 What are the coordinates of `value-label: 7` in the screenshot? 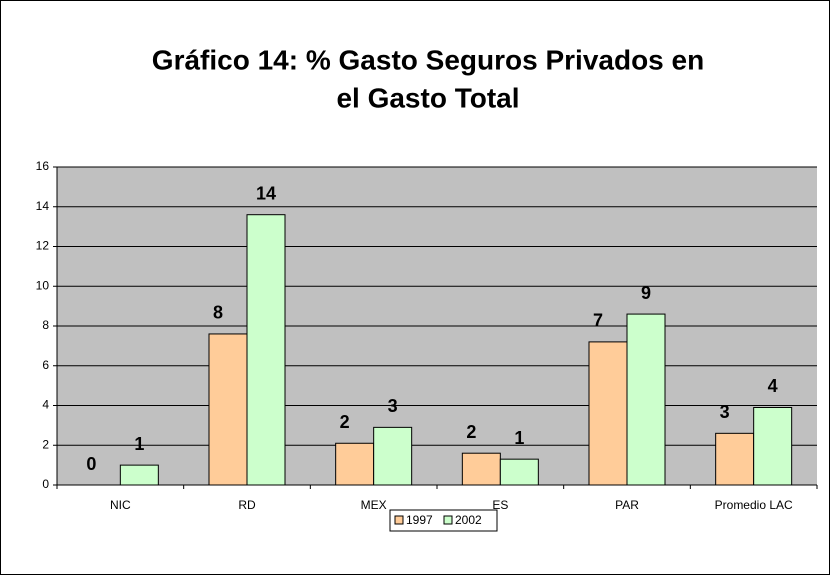 It's located at (598, 321).